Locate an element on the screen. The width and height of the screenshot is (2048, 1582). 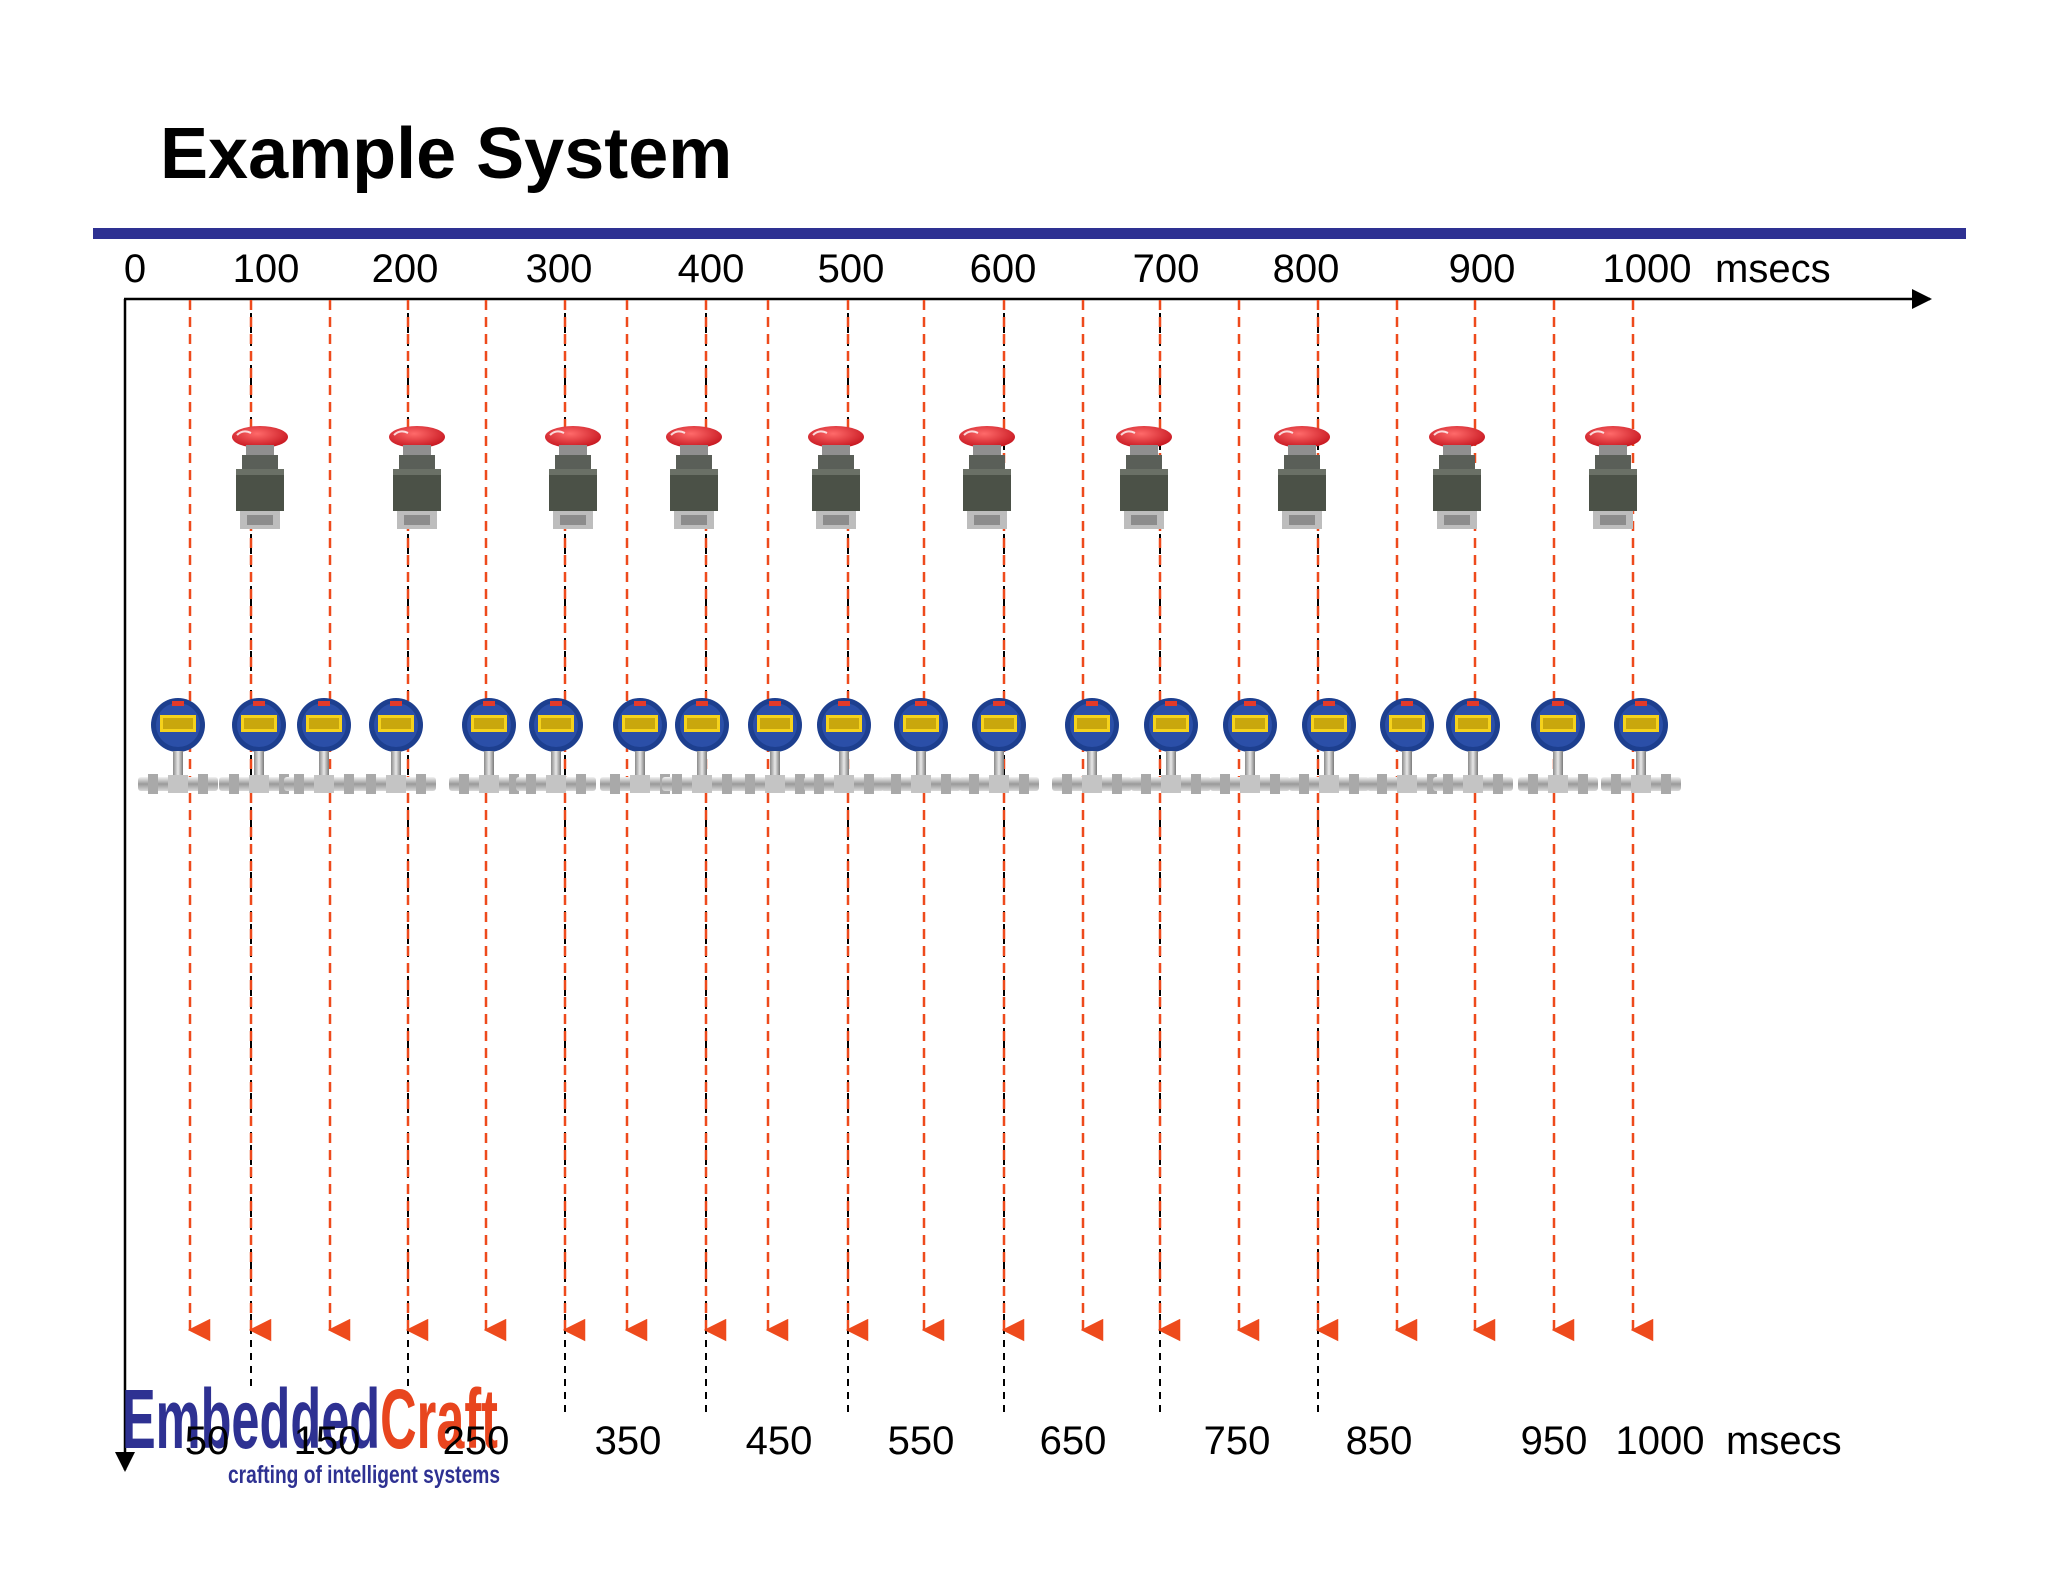
top-tick-label: 100 is located at coordinates (266, 269).